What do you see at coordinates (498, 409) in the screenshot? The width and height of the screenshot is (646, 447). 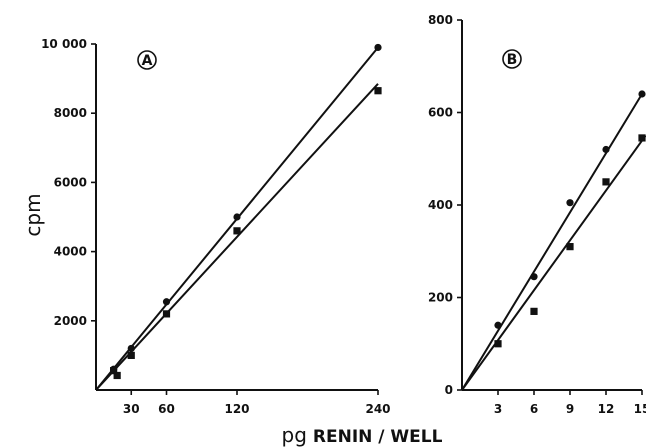 I see `panel-b-x-tick-label: 3` at bounding box center [498, 409].